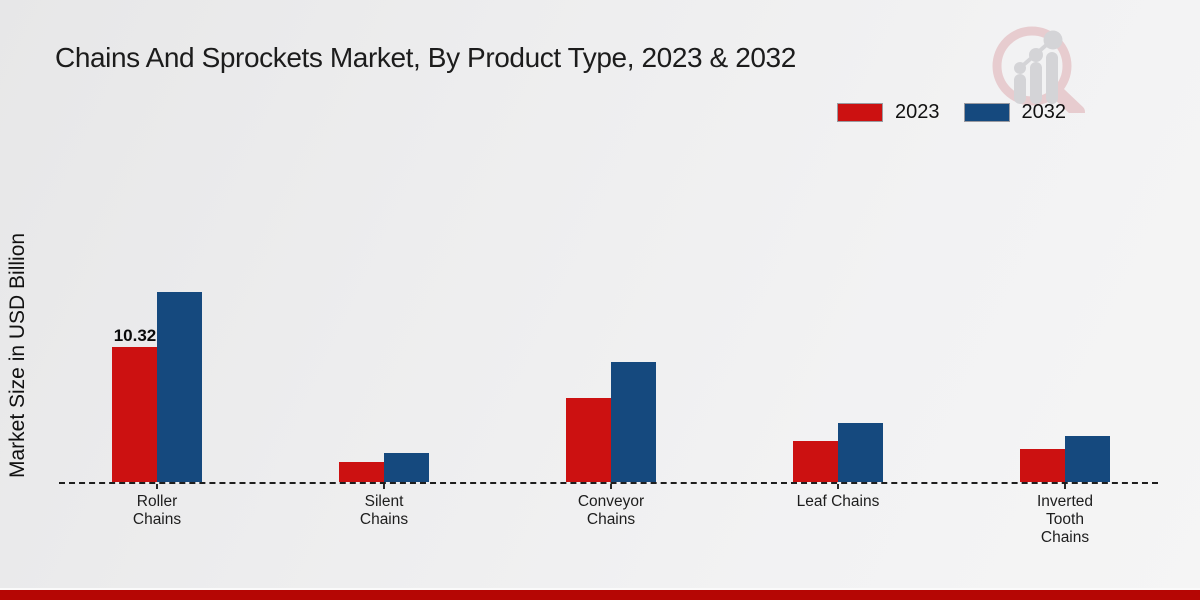 The image size is (1200, 600). Describe the element at coordinates (860, 112) in the screenshot. I see `legend-swatch-2023` at that location.